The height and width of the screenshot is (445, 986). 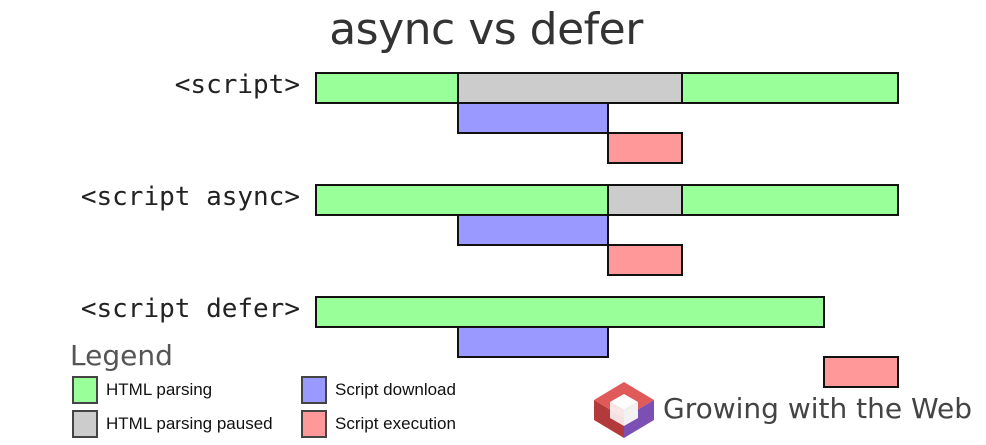 I want to click on brand: Growing with the Web, so click(x=787, y=410).